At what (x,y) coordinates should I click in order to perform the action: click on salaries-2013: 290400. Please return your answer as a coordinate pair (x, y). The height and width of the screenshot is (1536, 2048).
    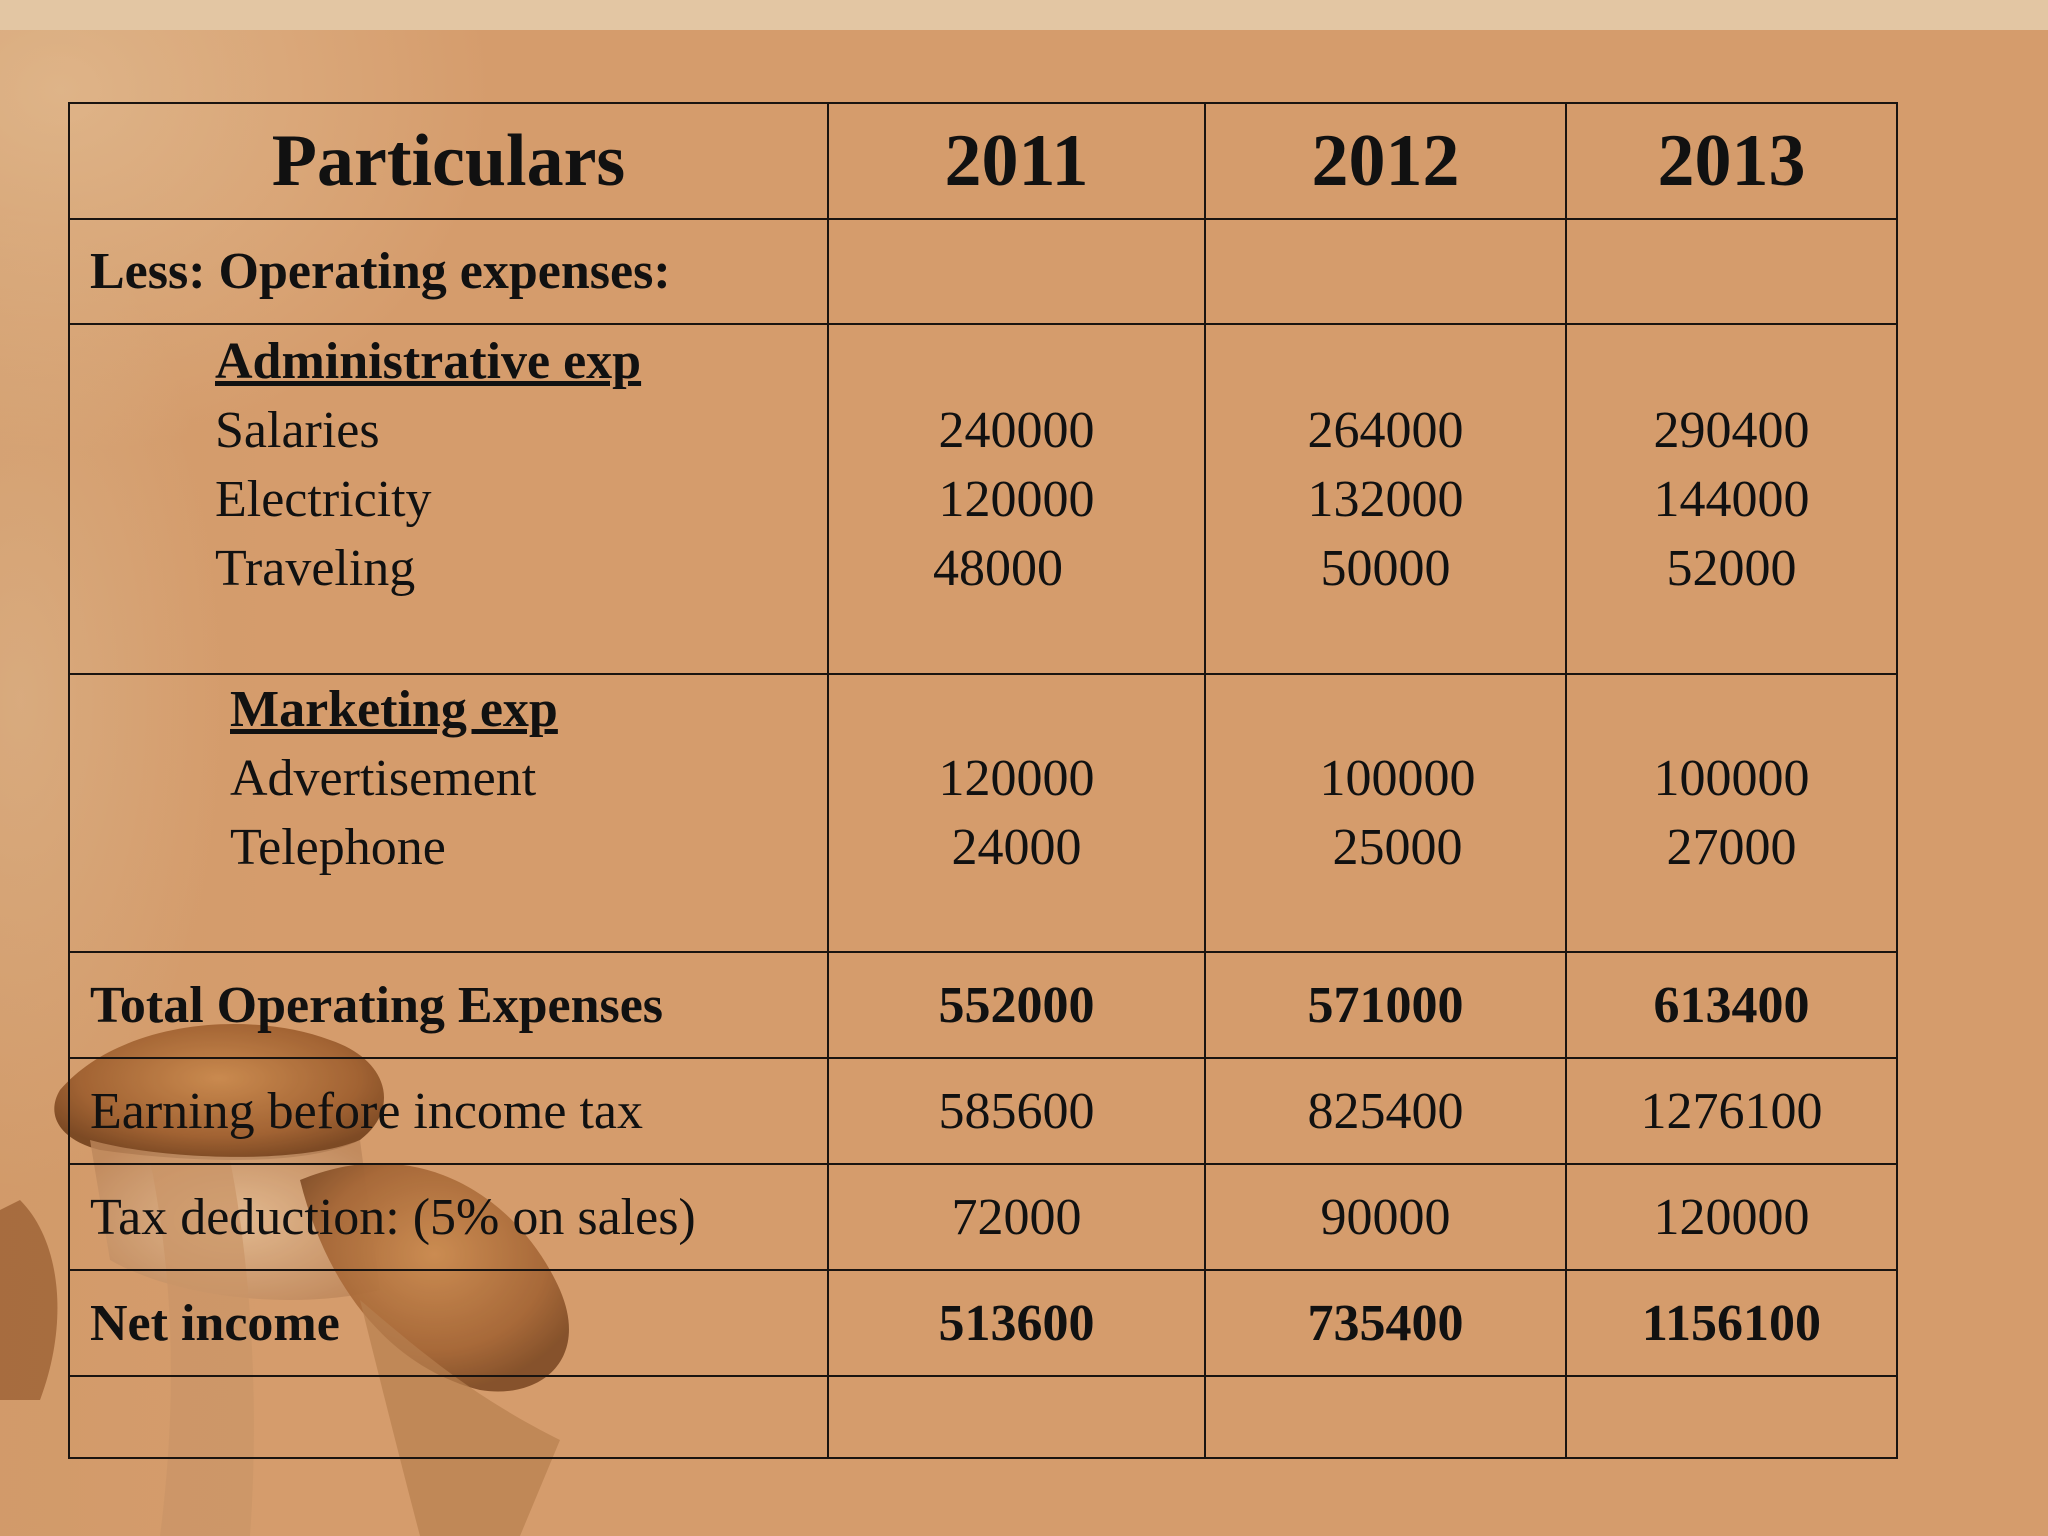
    Looking at the image, I should click on (1731, 430).